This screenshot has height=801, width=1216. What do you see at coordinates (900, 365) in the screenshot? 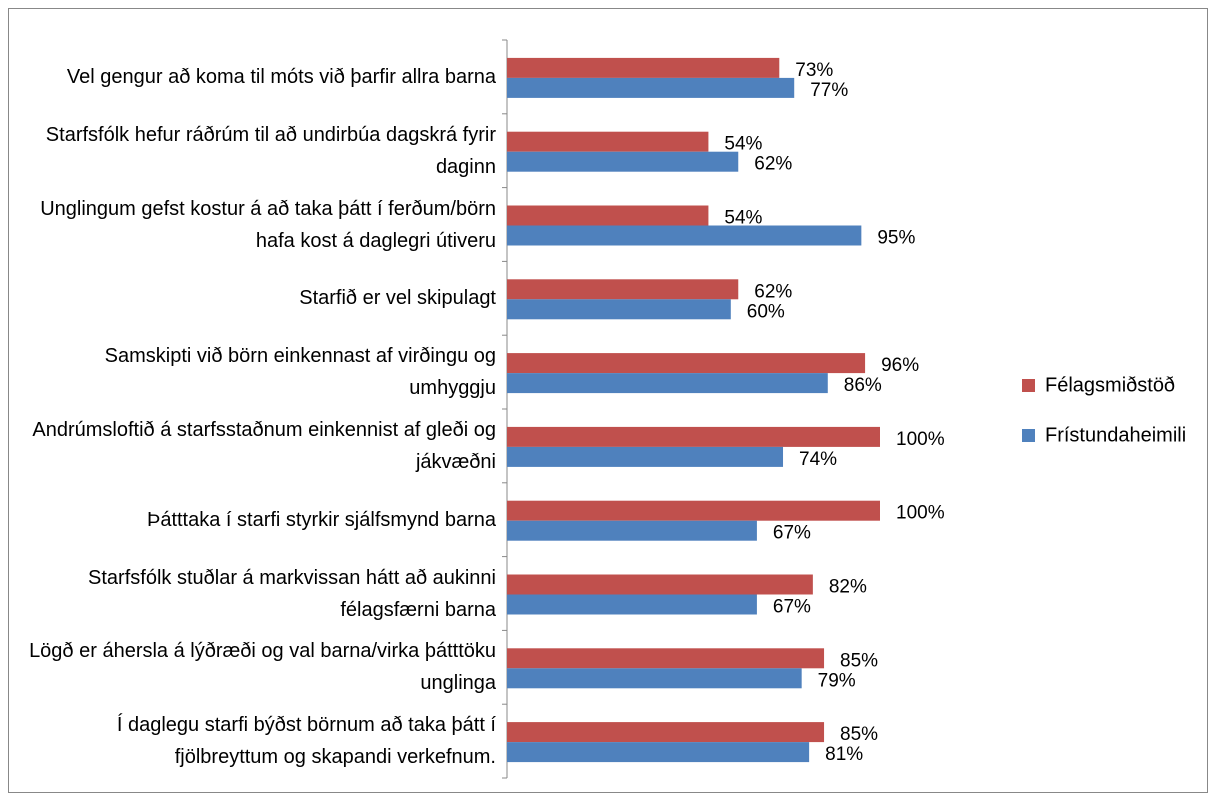
I see `value-label: 96%` at bounding box center [900, 365].